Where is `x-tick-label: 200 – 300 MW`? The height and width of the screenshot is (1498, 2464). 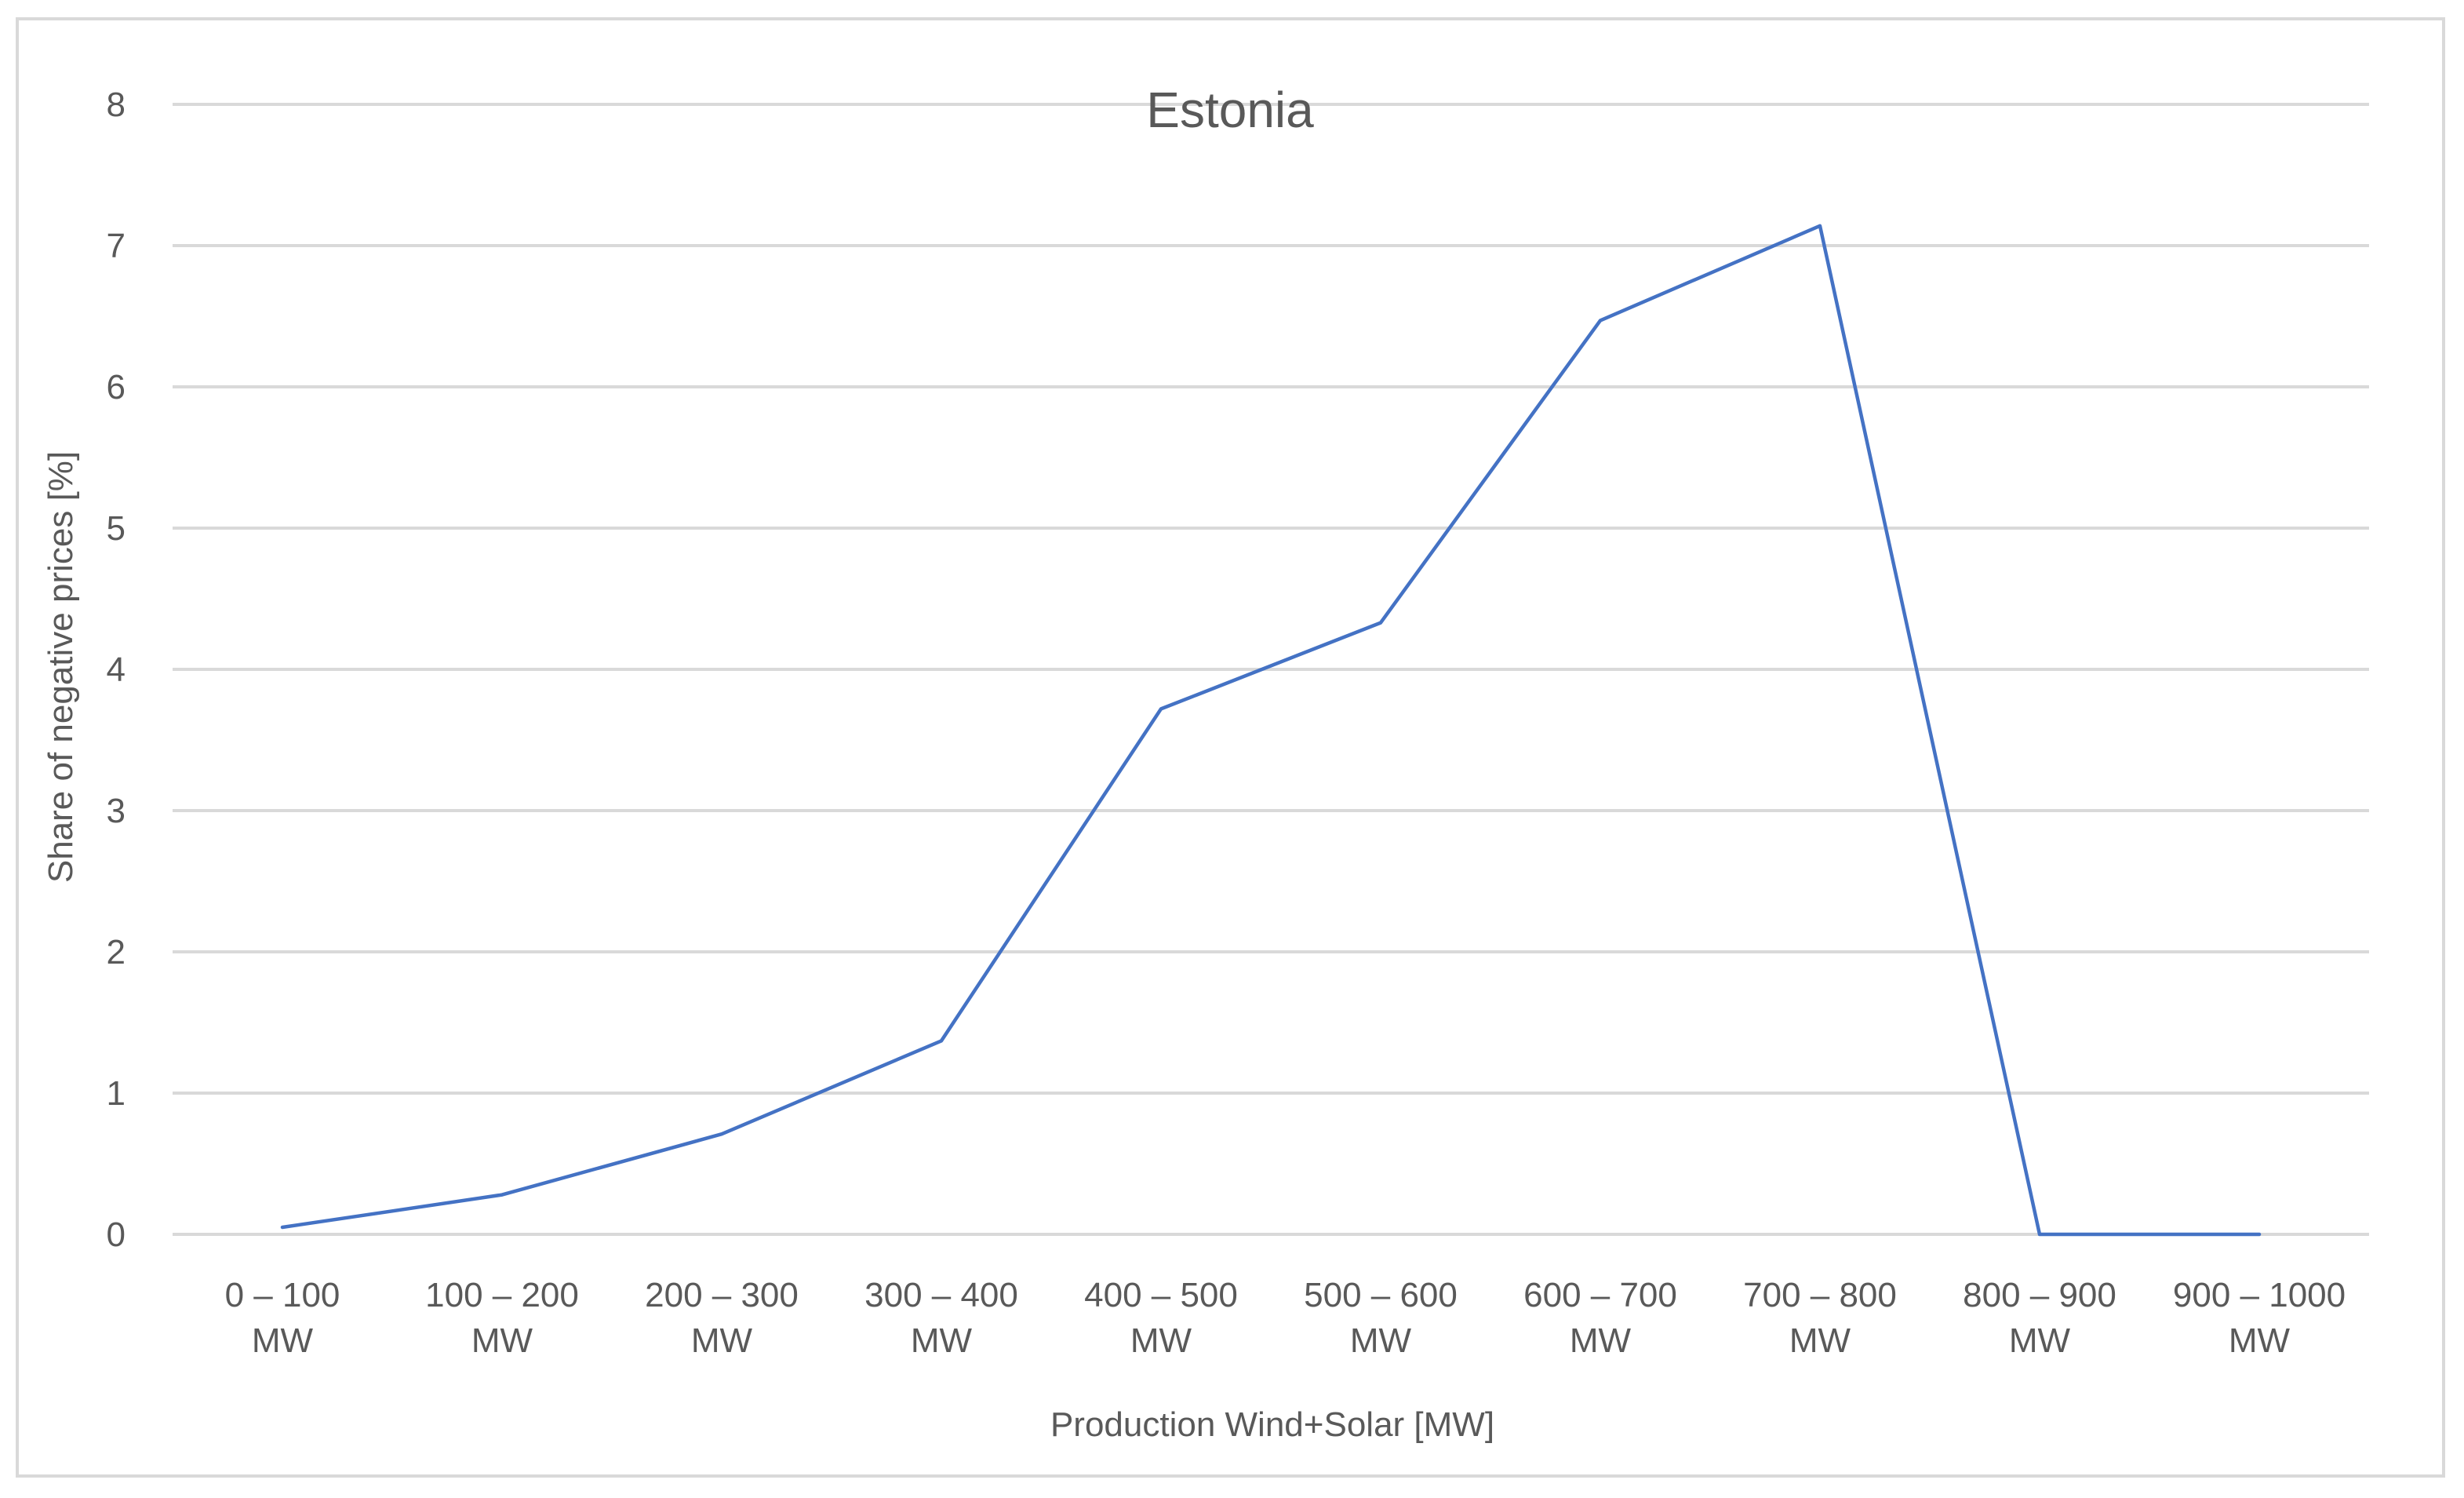
x-tick-label: 200 – 300 MW is located at coordinates (722, 1318).